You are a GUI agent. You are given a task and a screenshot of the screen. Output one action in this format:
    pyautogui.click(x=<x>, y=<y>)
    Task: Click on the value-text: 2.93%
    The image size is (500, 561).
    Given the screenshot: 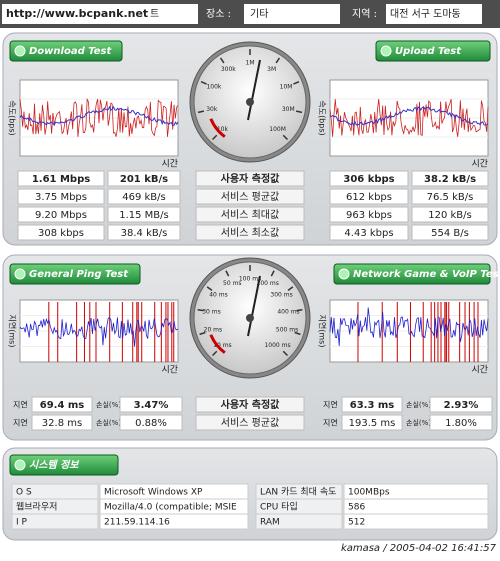 What is the action you would take?
    pyautogui.click(x=461, y=405)
    